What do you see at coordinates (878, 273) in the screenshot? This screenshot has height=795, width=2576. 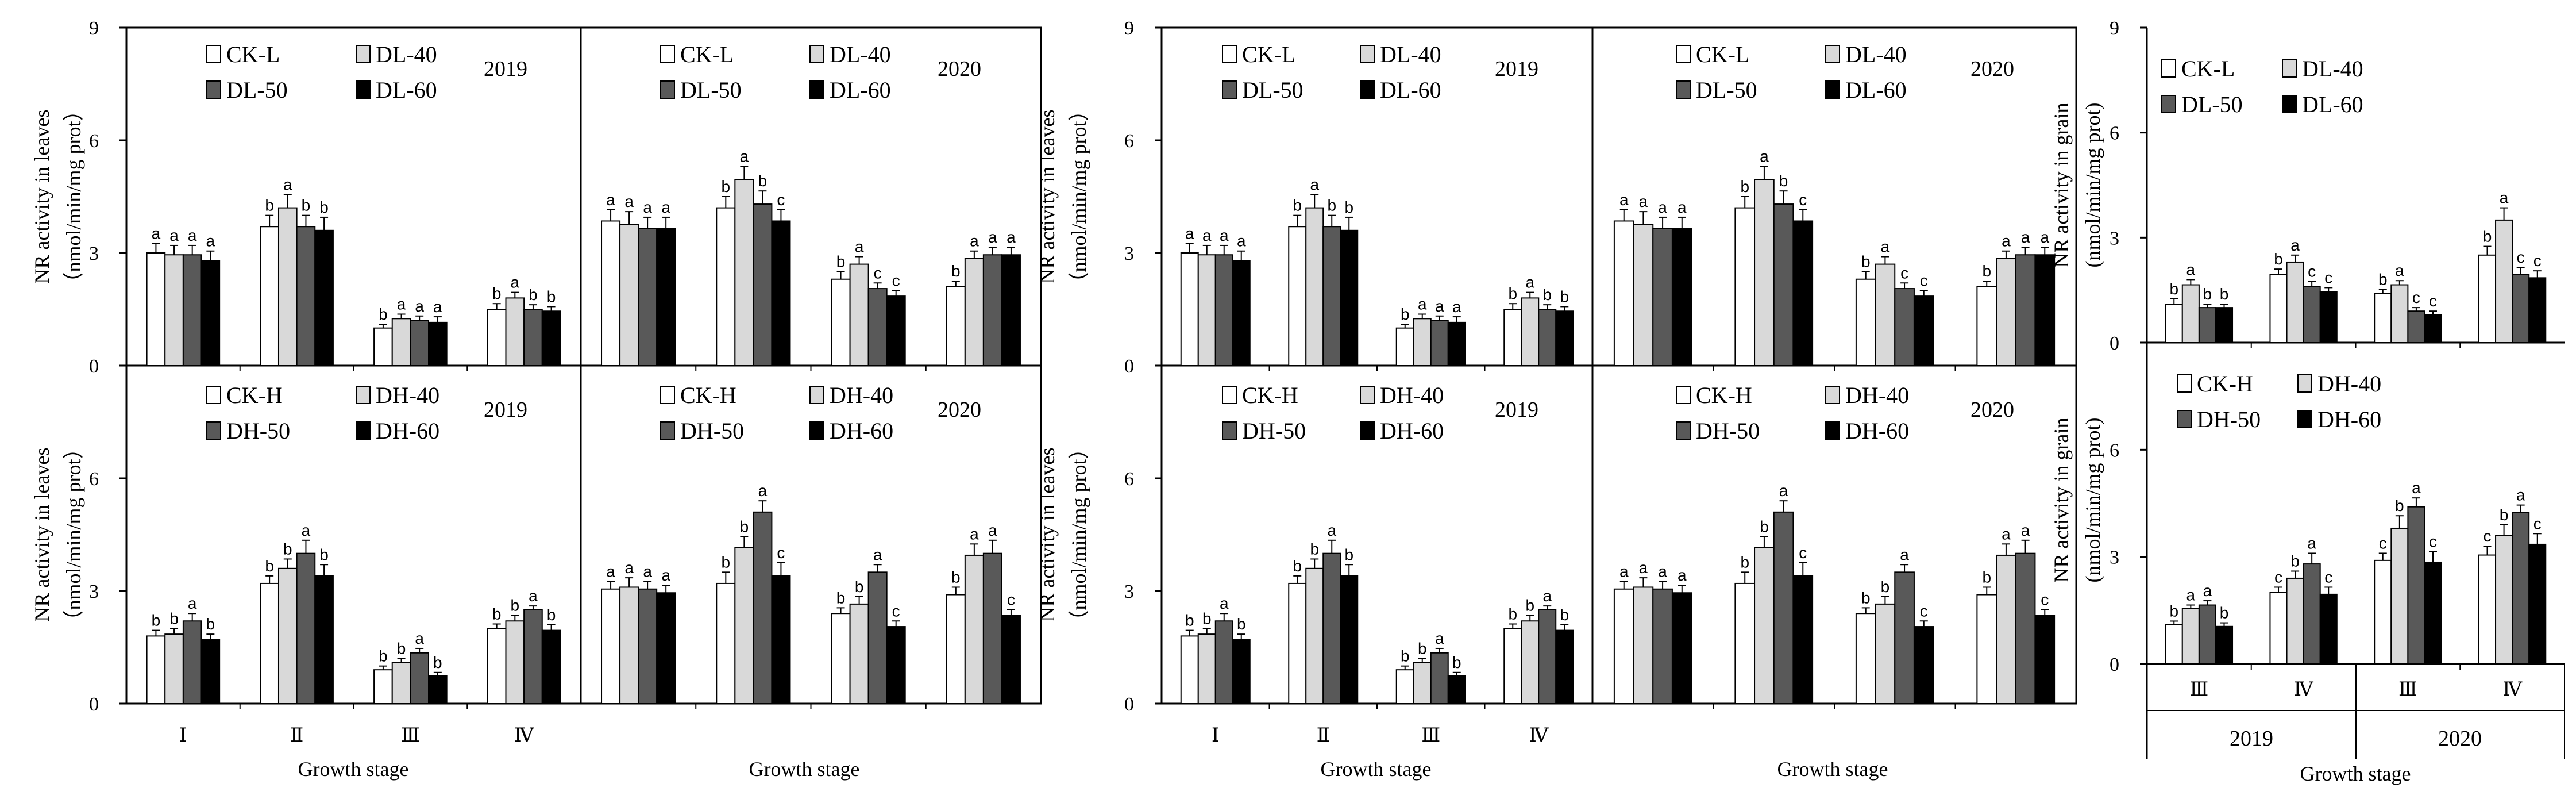 I see `p1-sig-letter-DL-50-2: c` at bounding box center [878, 273].